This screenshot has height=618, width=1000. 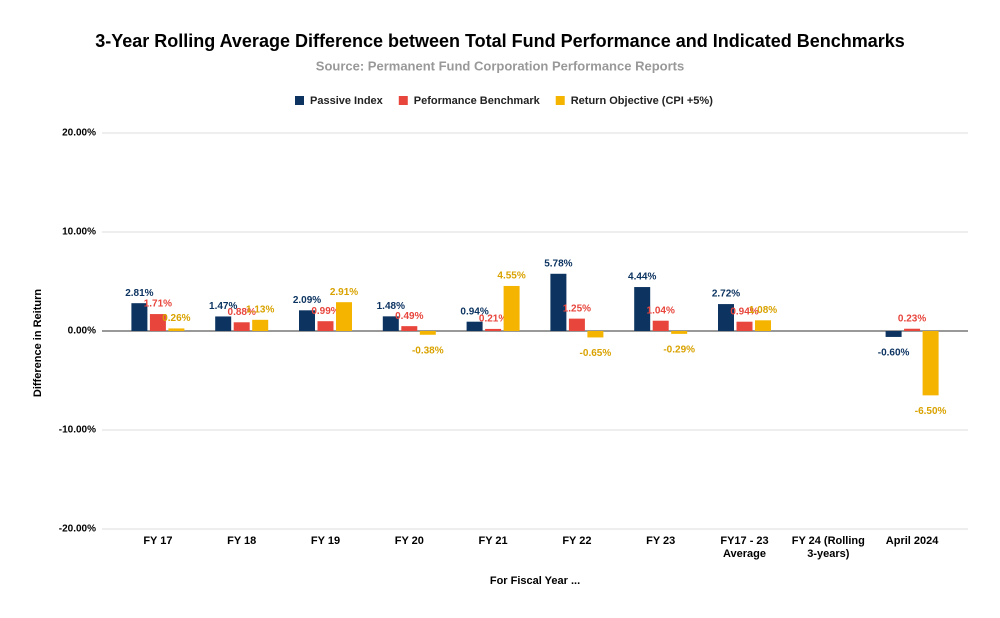 I want to click on data-label: 1.13%, so click(x=260, y=309).